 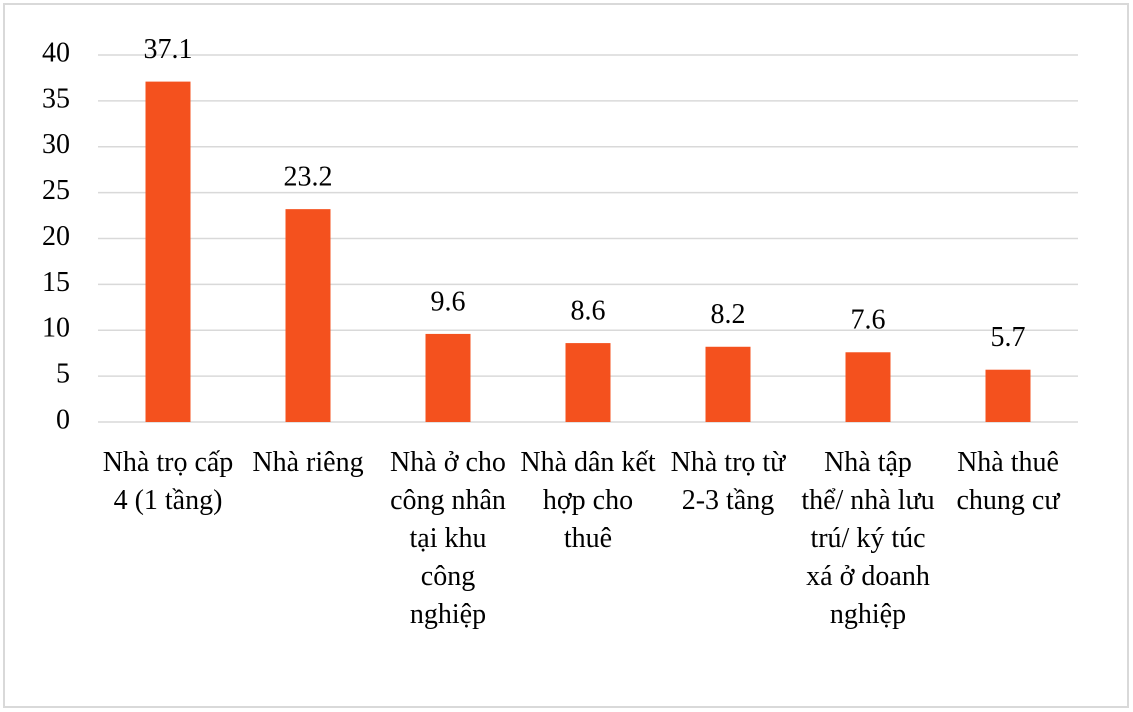 What do you see at coordinates (1008, 481) in the screenshot?
I see `x-tick-label: Nhà thuê chung cư` at bounding box center [1008, 481].